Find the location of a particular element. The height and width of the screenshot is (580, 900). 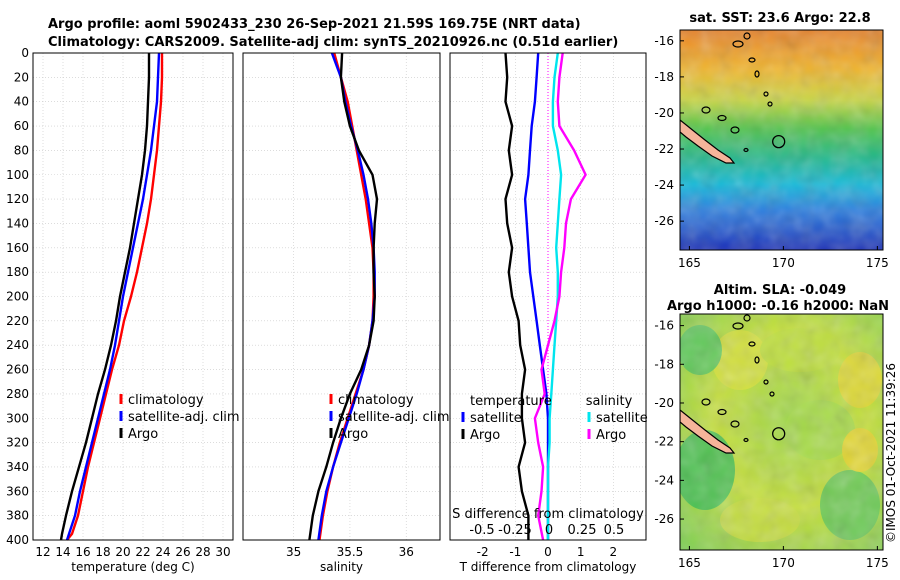

depth-tick-label: 160 is located at coordinates (17, 248).